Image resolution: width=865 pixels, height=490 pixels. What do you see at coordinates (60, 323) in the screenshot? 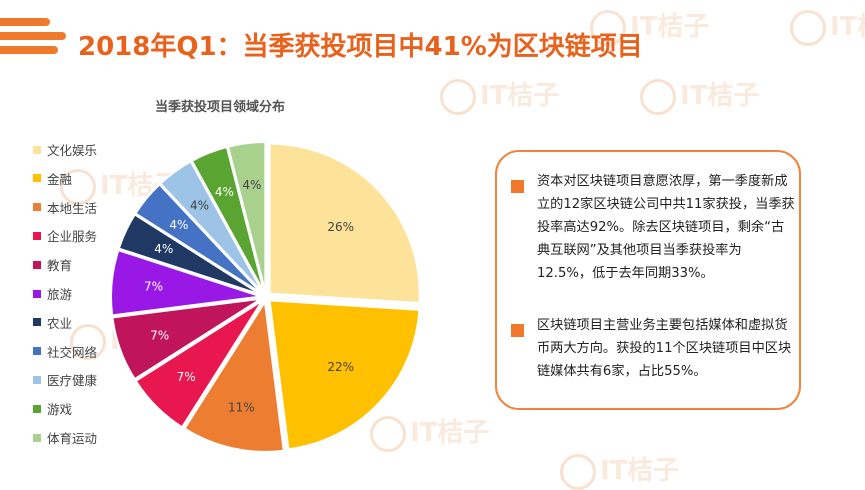
I see `legend-label: 农业` at bounding box center [60, 323].